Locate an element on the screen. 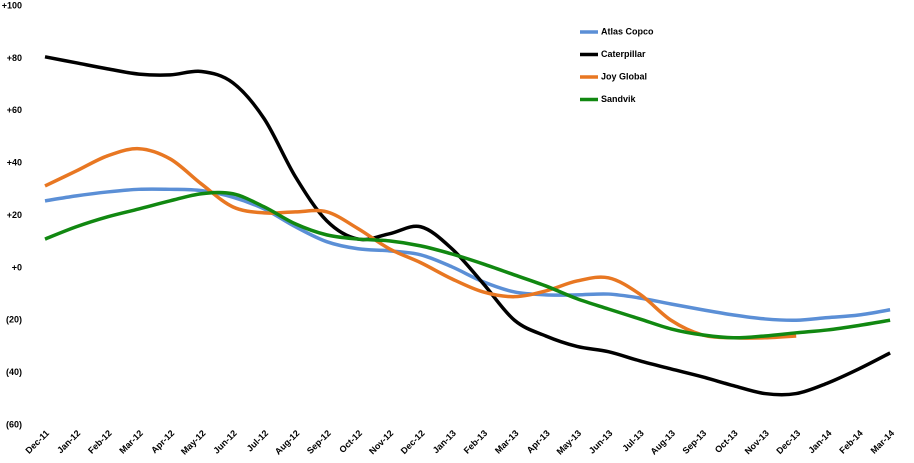 This screenshot has width=914, height=463. x-tick-label: May-13 is located at coordinates (569, 442).